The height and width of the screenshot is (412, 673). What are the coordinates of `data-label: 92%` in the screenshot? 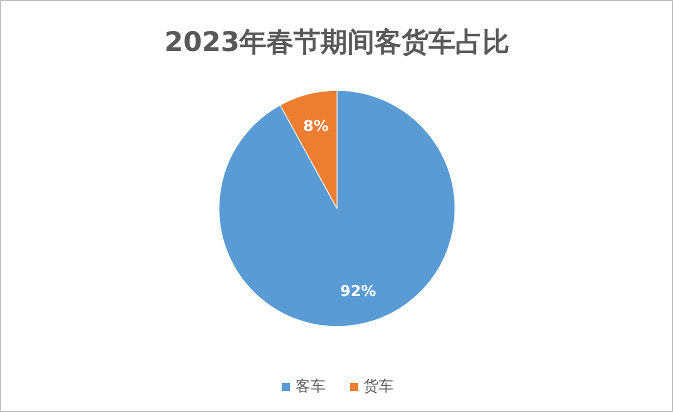 It's located at (358, 291).